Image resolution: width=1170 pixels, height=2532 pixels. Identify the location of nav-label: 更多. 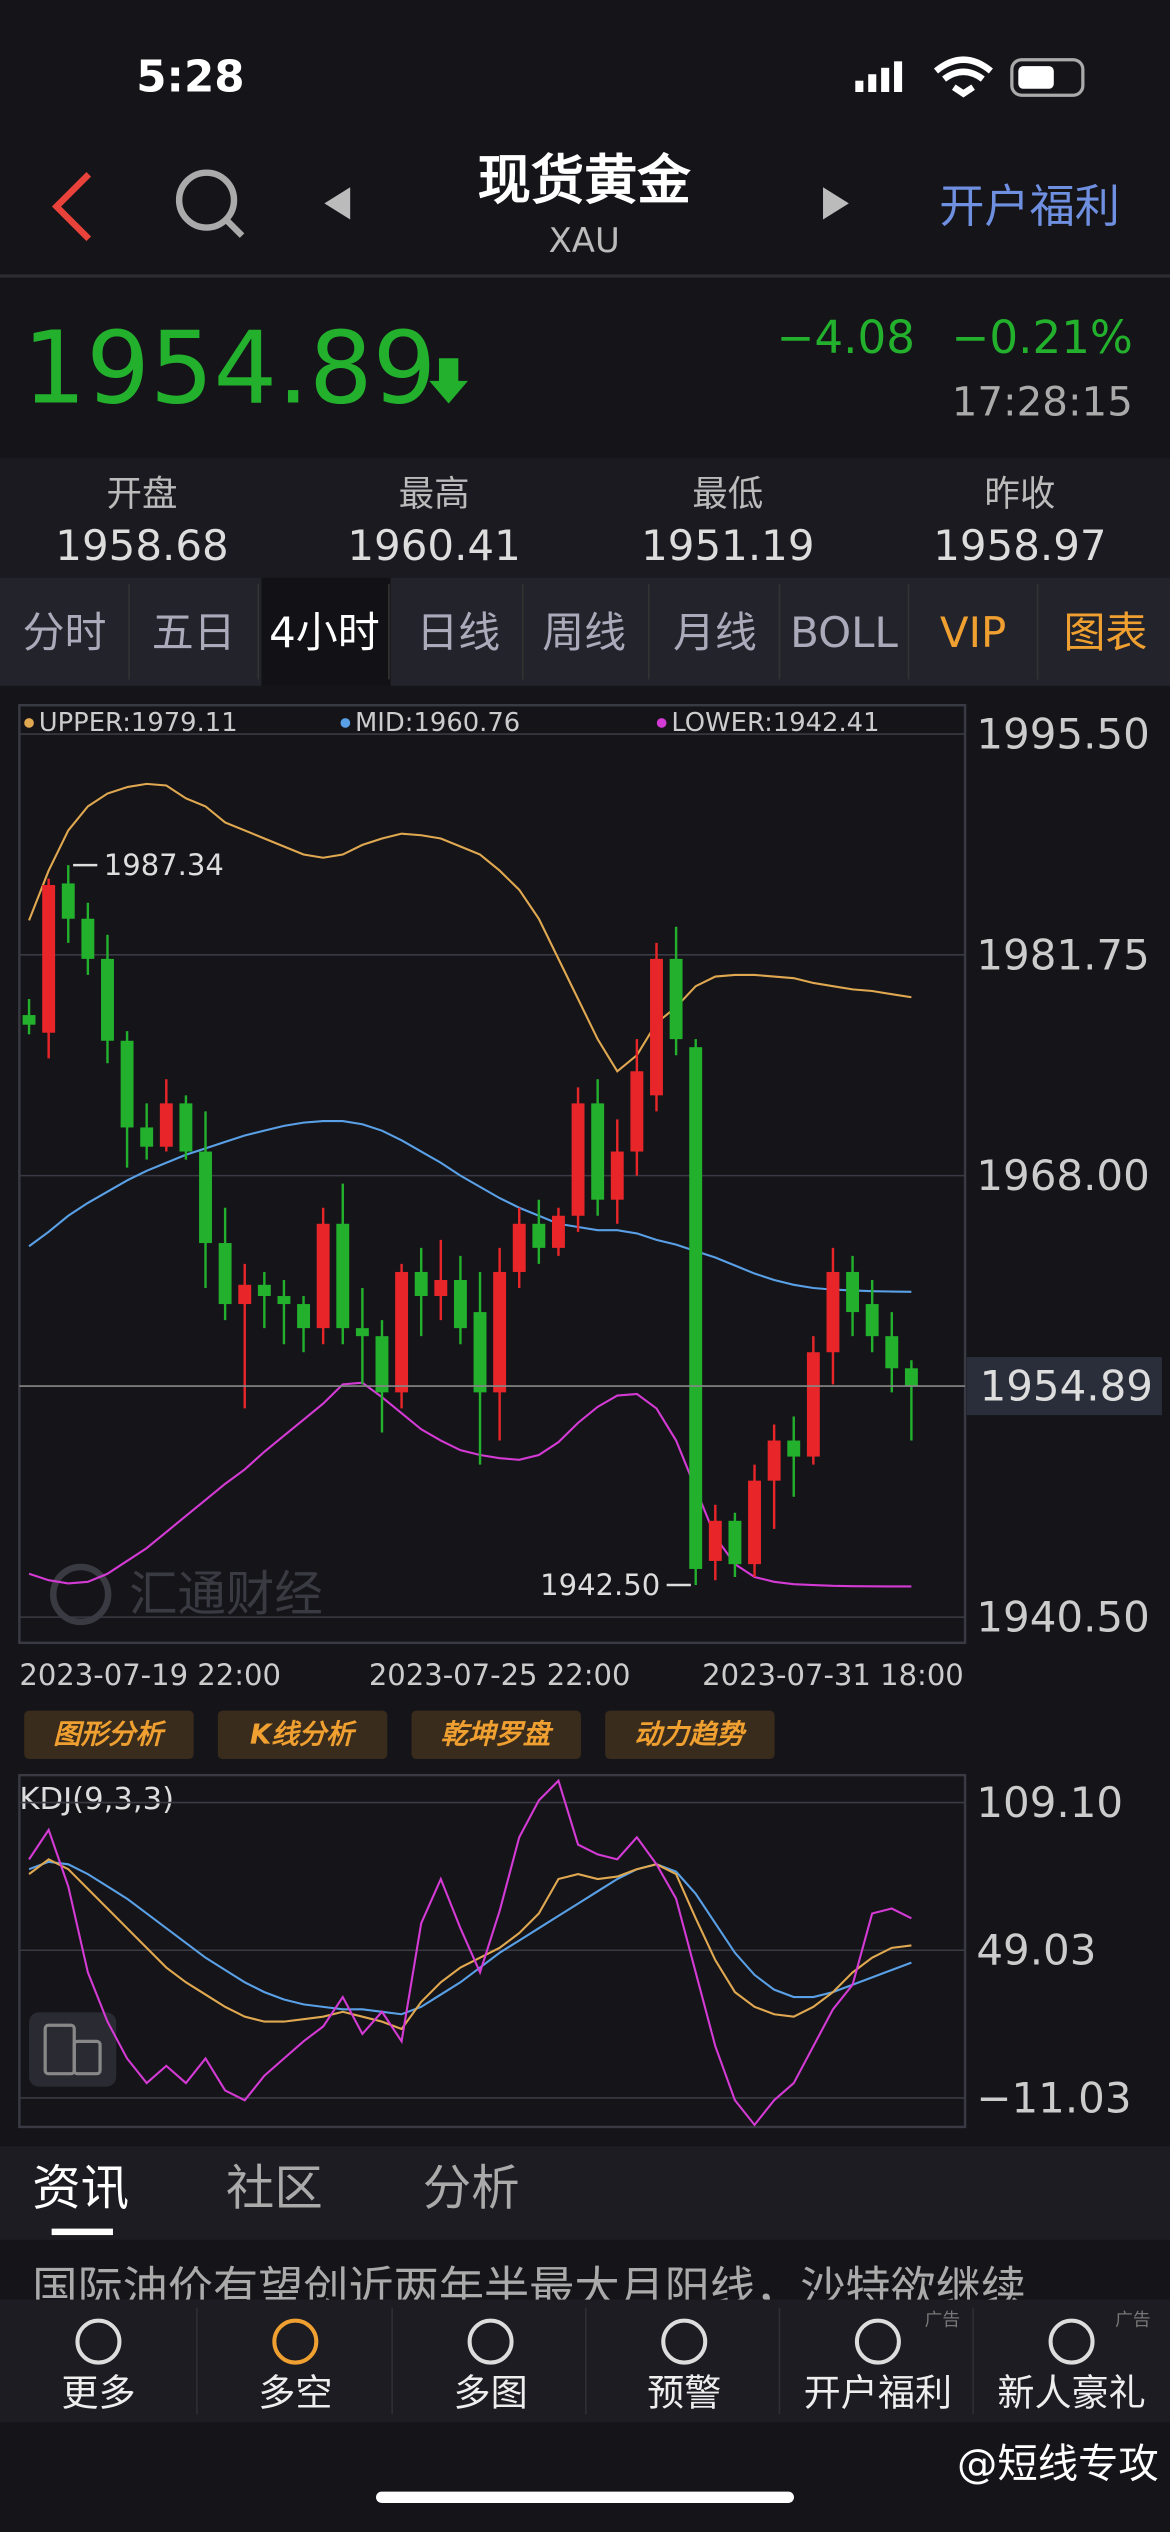
(98, 2393).